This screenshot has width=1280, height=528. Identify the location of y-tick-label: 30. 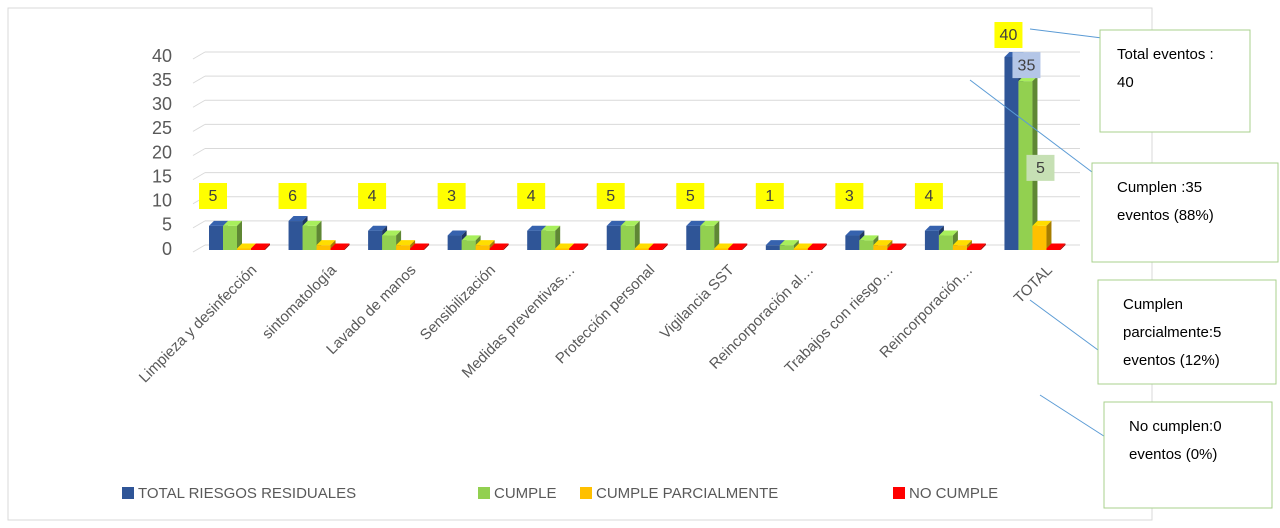
(162, 104).